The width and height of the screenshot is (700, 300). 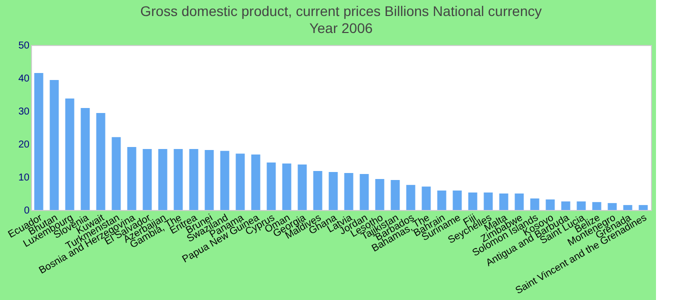 What do you see at coordinates (341, 11) in the screenshot?
I see `chart-title: Gross domestic product, current prices Billions National currency` at bounding box center [341, 11].